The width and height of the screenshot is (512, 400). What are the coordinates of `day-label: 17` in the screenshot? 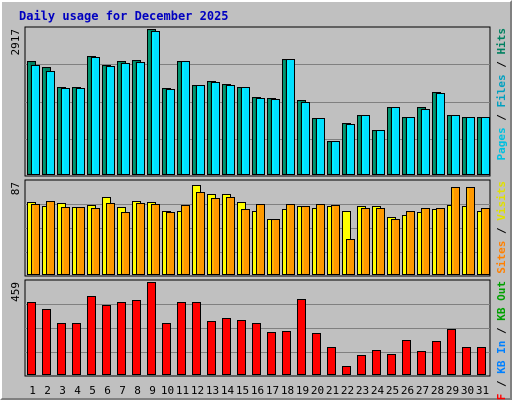 It's located at (272, 390).